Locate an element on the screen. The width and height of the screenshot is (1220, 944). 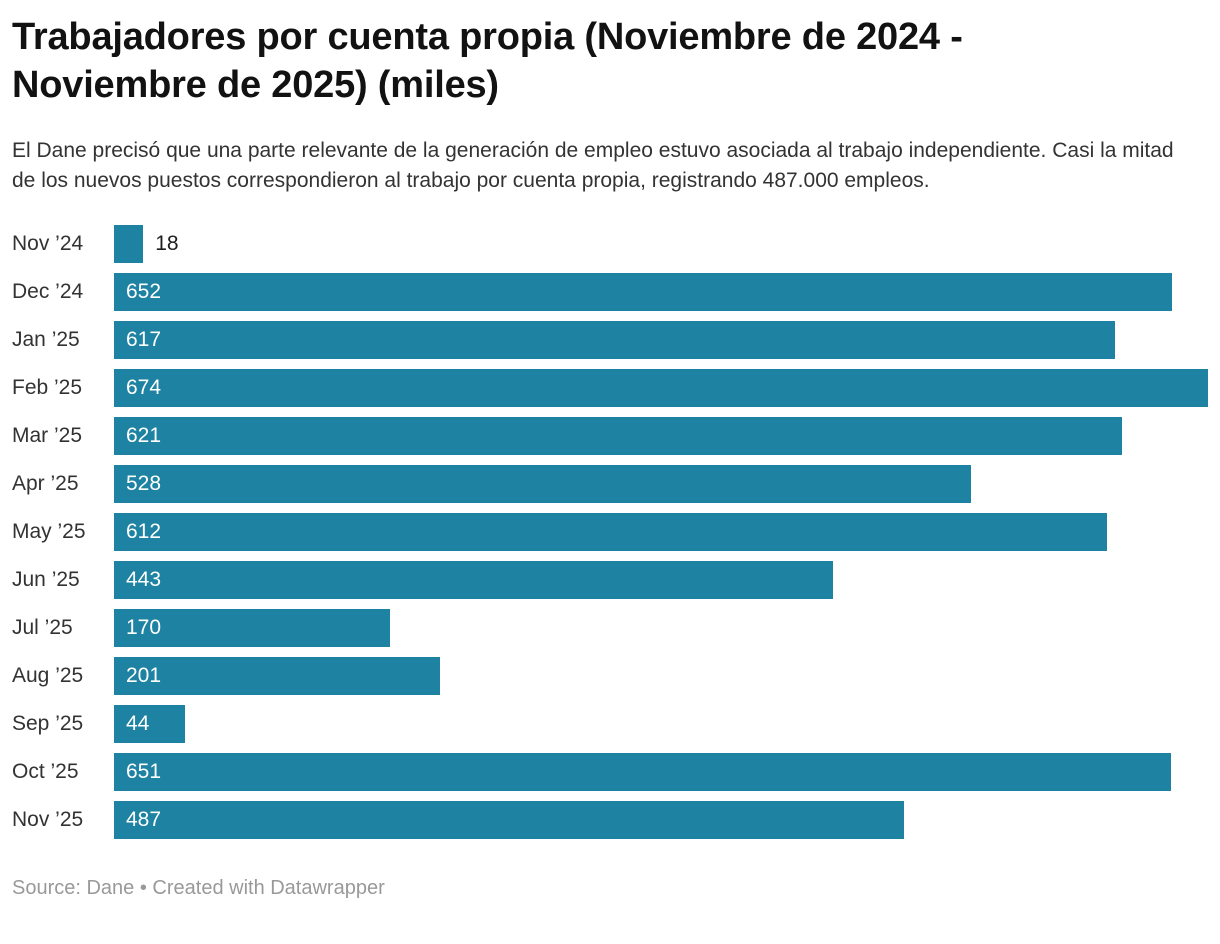
bar-row: Aug ’25 201 is located at coordinates (610, 675).